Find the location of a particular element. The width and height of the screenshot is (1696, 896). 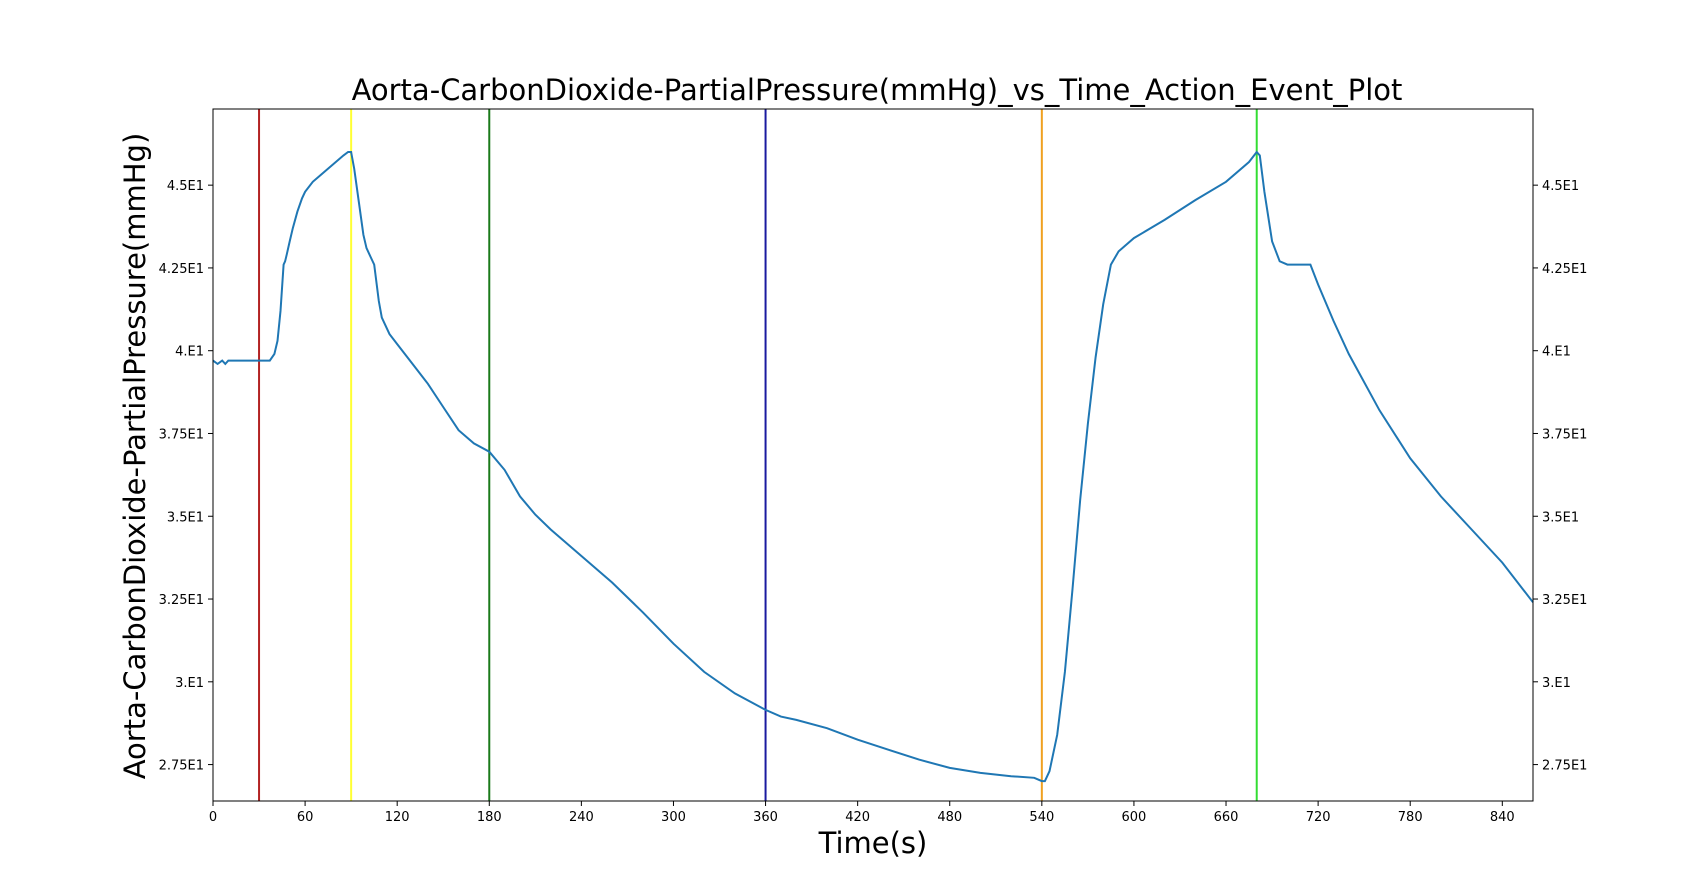

y-tick-label-right: 3.75E1 is located at coordinates (1564, 434).